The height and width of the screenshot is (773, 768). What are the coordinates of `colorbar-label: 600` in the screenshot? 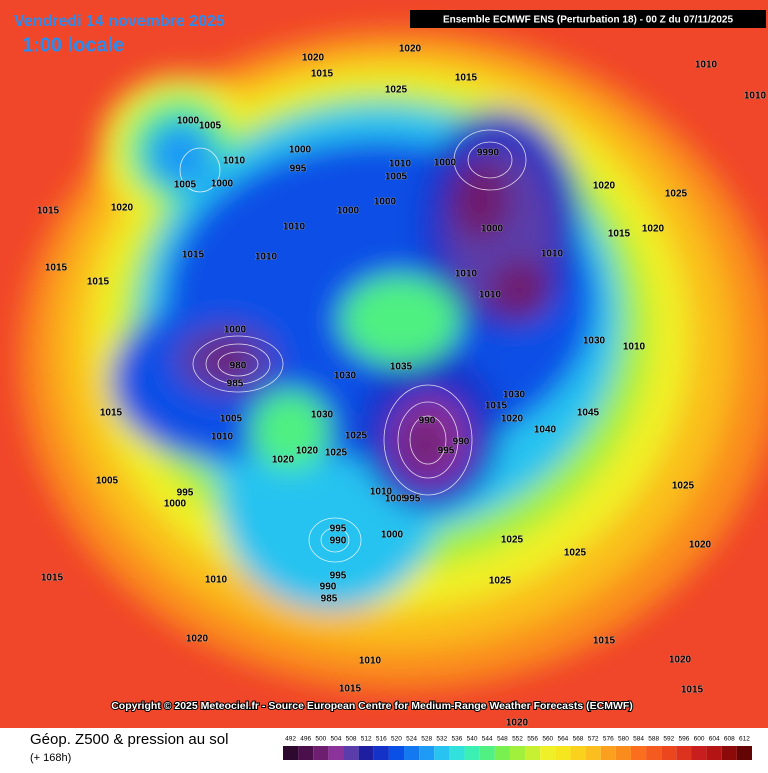 It's located at (699, 739).